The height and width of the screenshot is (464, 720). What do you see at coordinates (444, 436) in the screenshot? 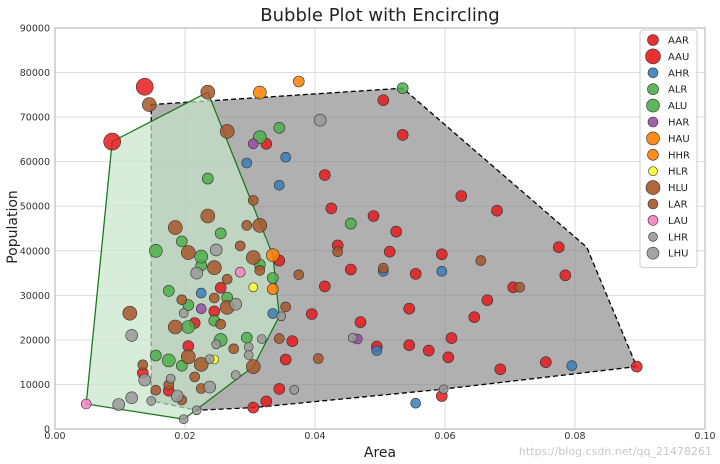
I see `x-tick-label: 0.06` at bounding box center [444, 436].